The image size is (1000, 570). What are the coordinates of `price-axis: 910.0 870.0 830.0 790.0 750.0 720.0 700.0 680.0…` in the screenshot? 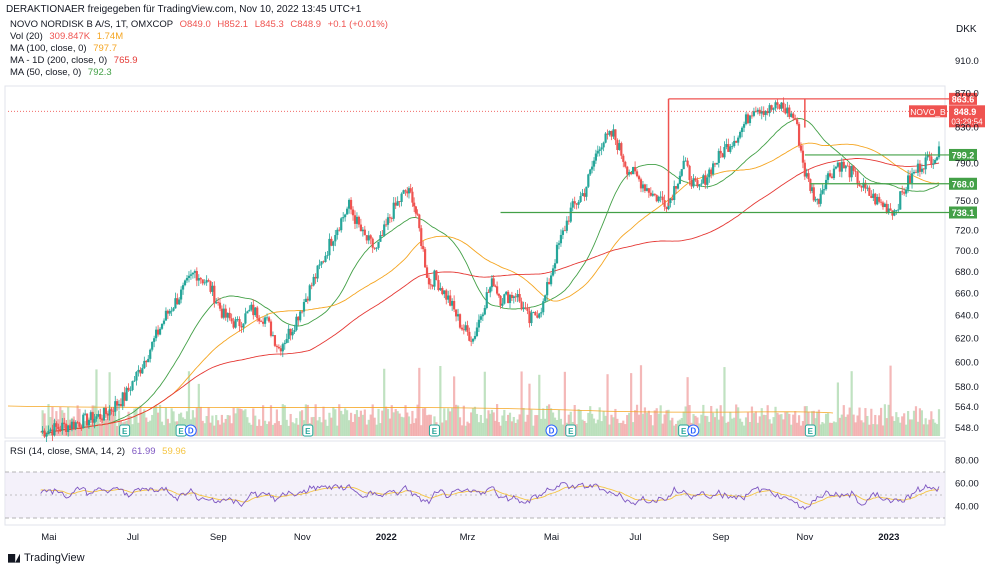 It's located at (967, 245).